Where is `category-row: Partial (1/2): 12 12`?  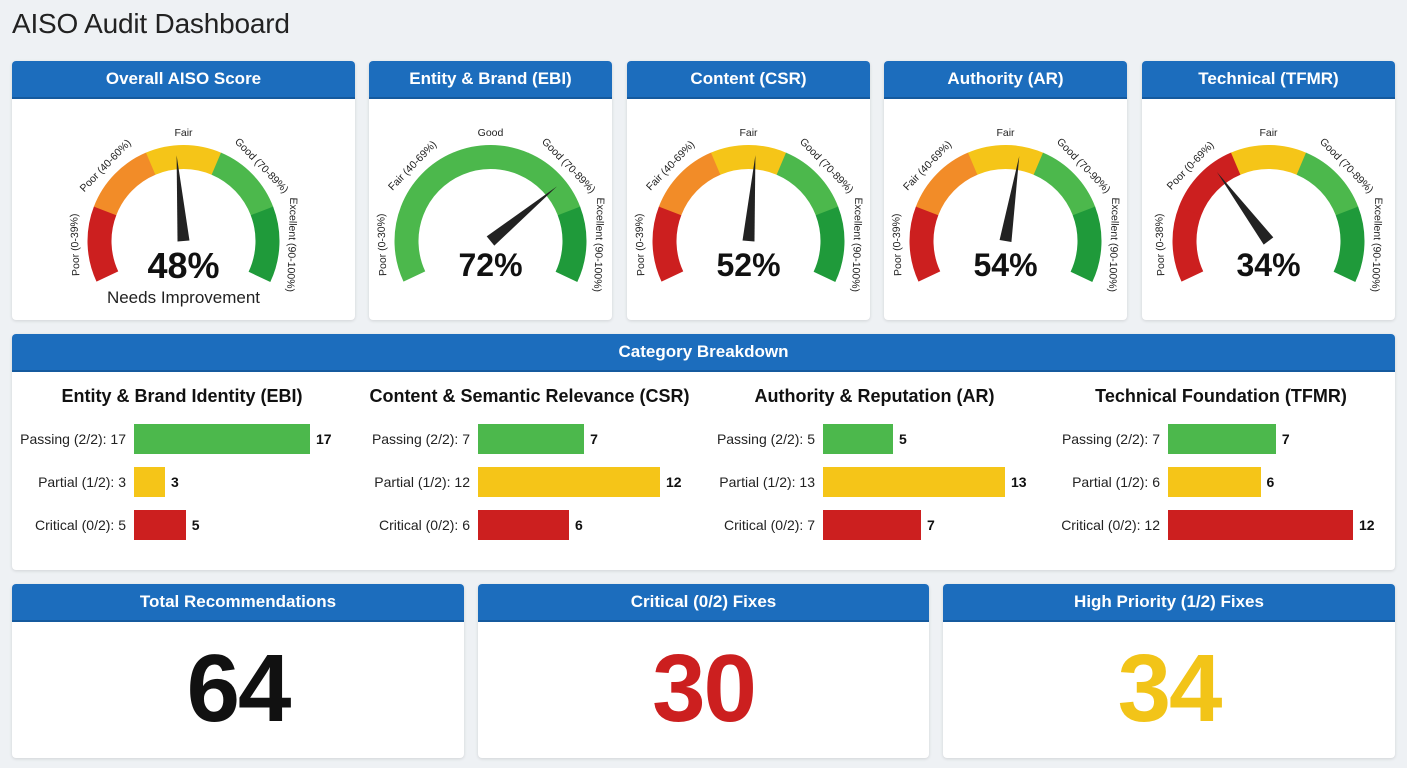 category-row: Partial (1/2): 12 12 is located at coordinates (529, 482).